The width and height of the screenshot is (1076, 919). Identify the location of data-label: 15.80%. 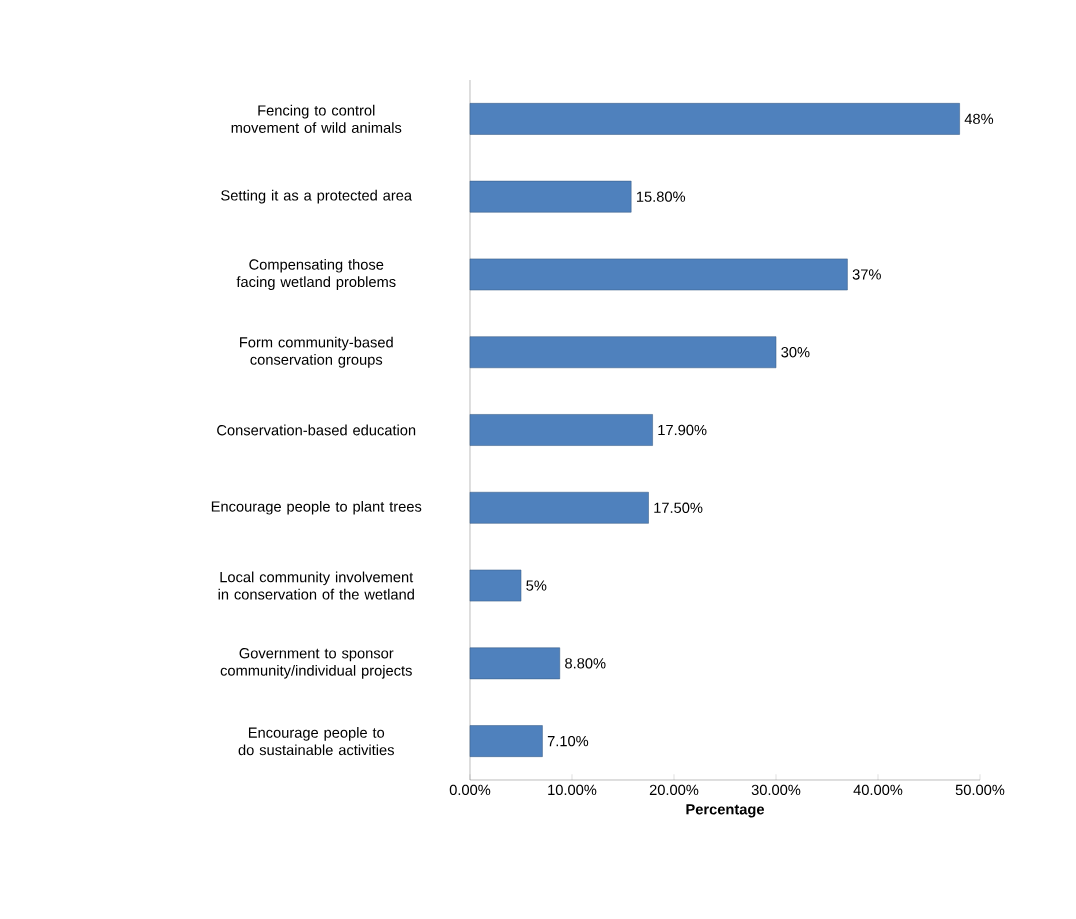
(661, 197).